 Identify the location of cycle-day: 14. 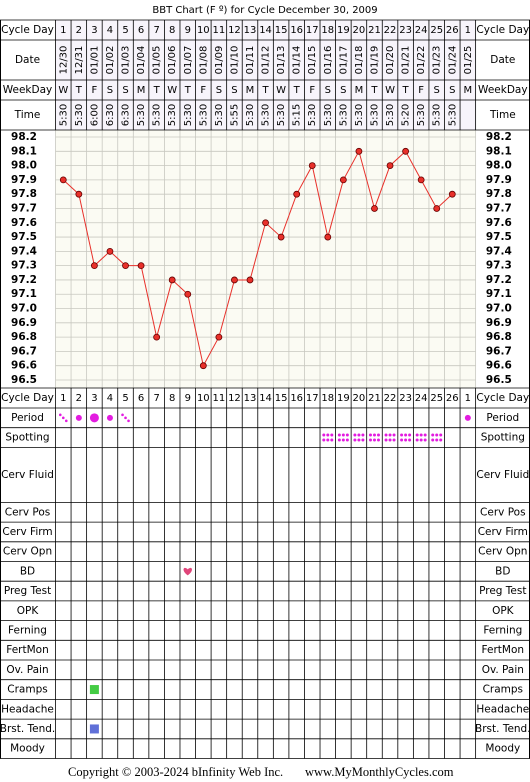
(265, 30).